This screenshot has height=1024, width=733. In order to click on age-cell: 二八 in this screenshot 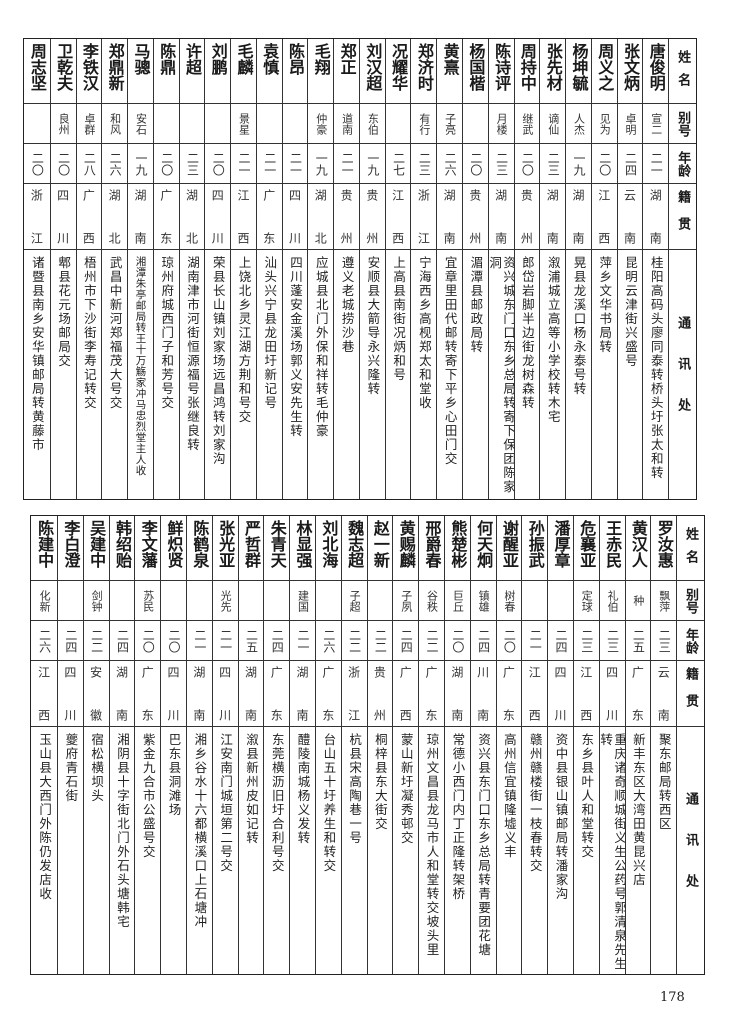, I will do `click(89, 164)`.